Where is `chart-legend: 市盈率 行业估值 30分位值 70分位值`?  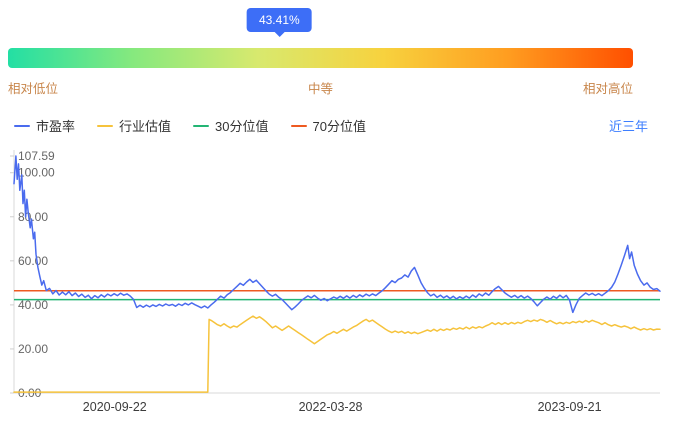
chart-legend: 市盈率 行业估值 30分位值 70分位值 is located at coordinates (331, 125).